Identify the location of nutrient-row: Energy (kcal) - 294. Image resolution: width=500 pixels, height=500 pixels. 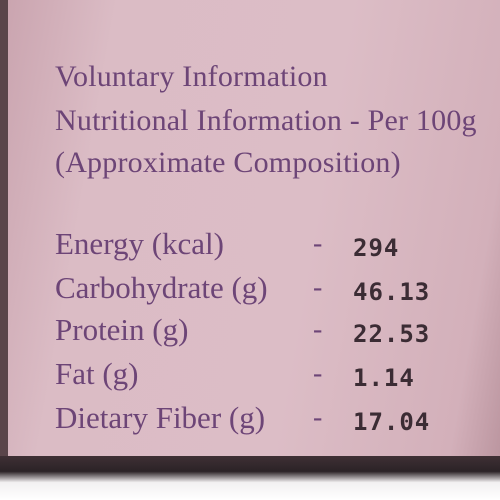
(277, 246).